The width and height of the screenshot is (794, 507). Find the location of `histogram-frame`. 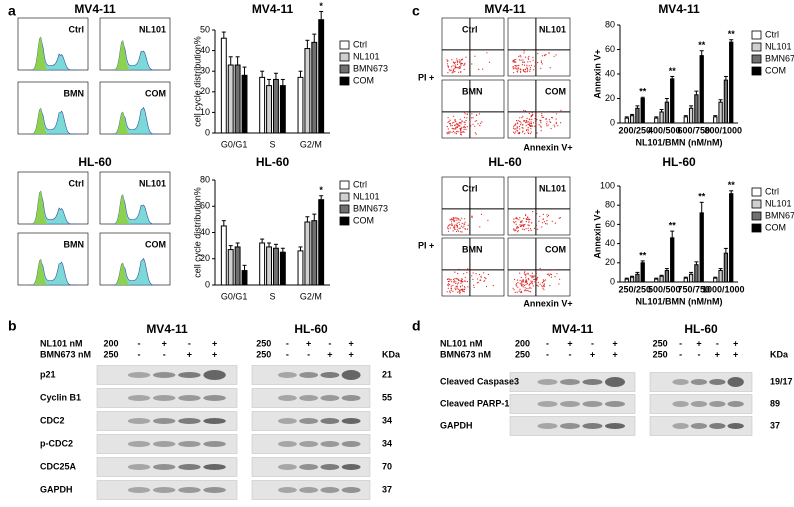

histogram-frame is located at coordinates (135, 44).